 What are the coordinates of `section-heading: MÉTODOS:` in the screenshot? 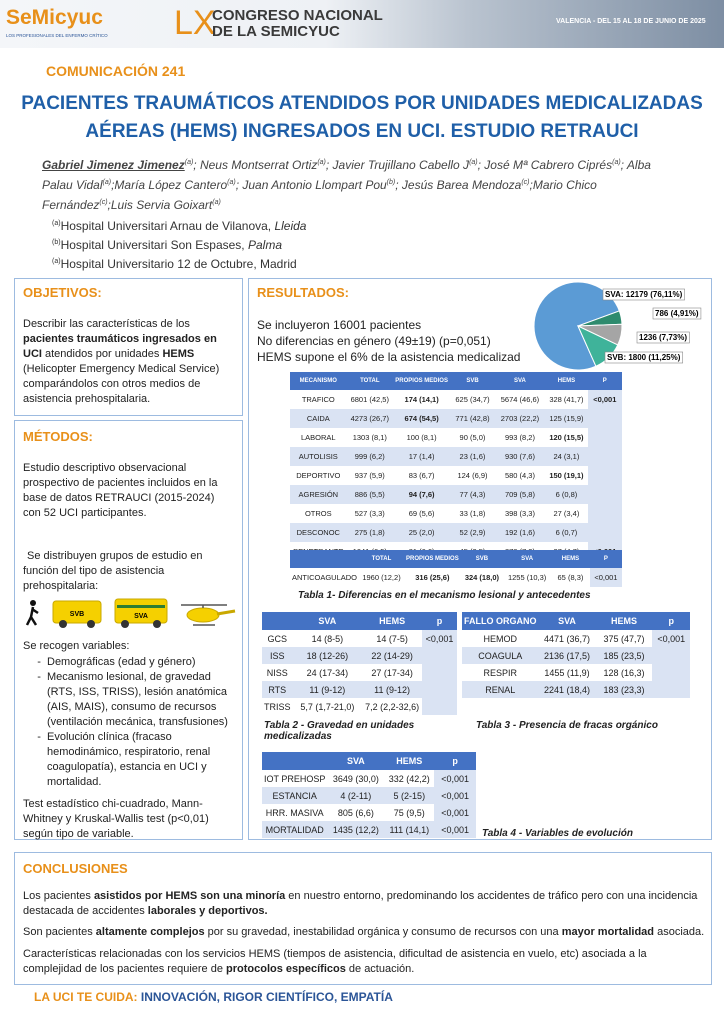 It's located at (58, 436).